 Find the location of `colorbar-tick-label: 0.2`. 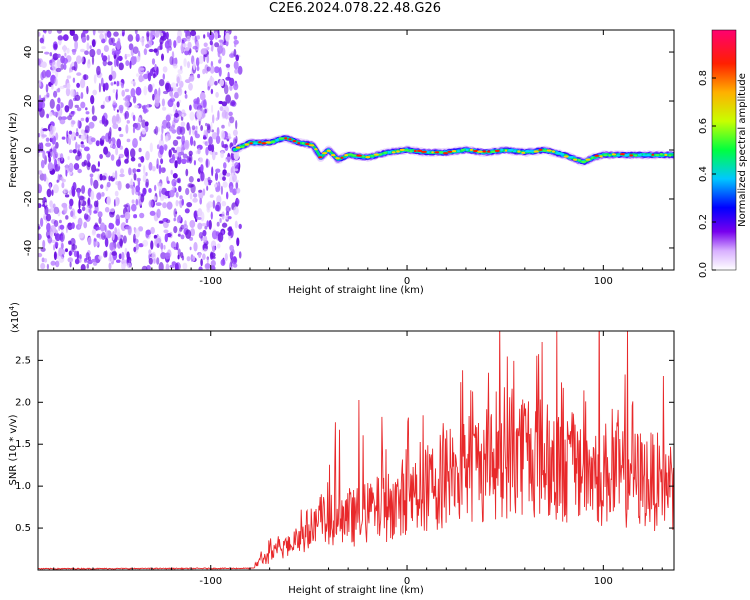

colorbar-tick-label: 0.2 is located at coordinates (703, 222).